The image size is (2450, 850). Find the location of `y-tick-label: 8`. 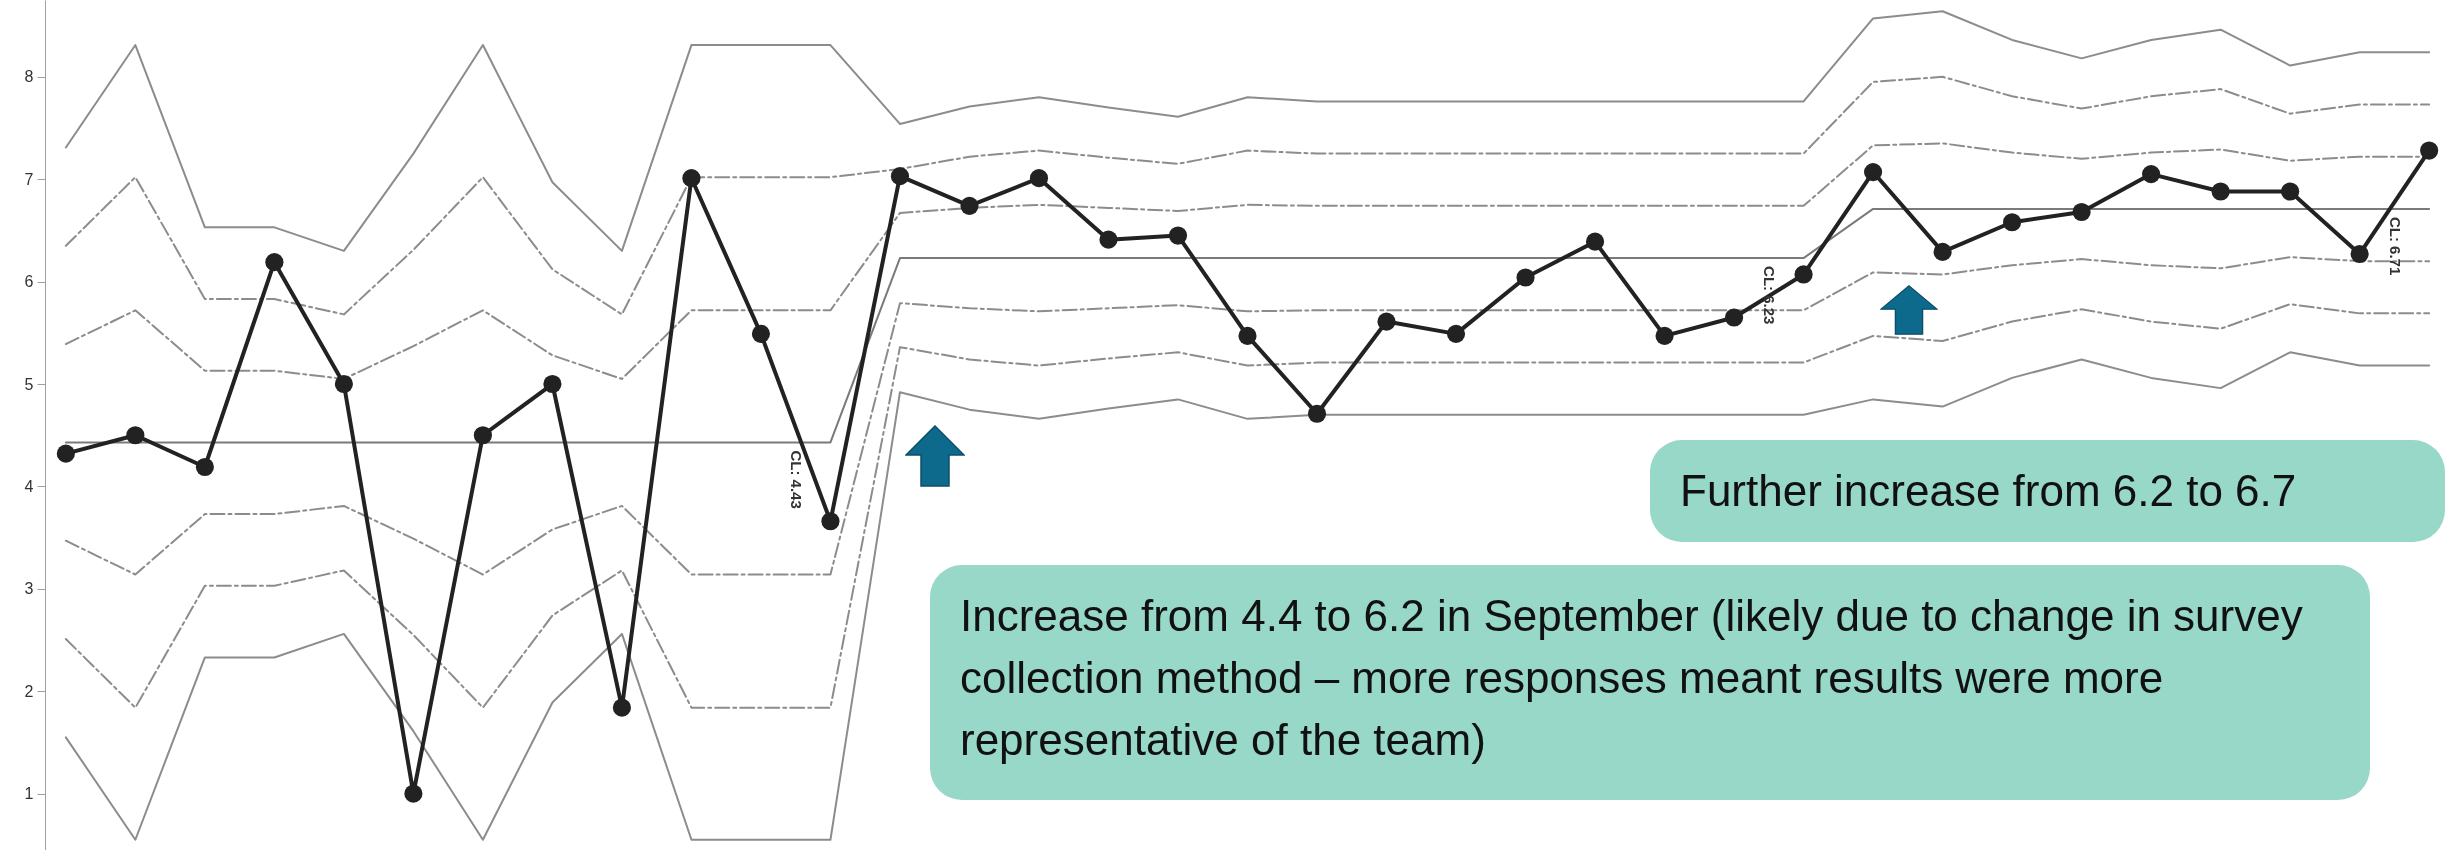

y-tick-label: 8 is located at coordinates (29, 77).